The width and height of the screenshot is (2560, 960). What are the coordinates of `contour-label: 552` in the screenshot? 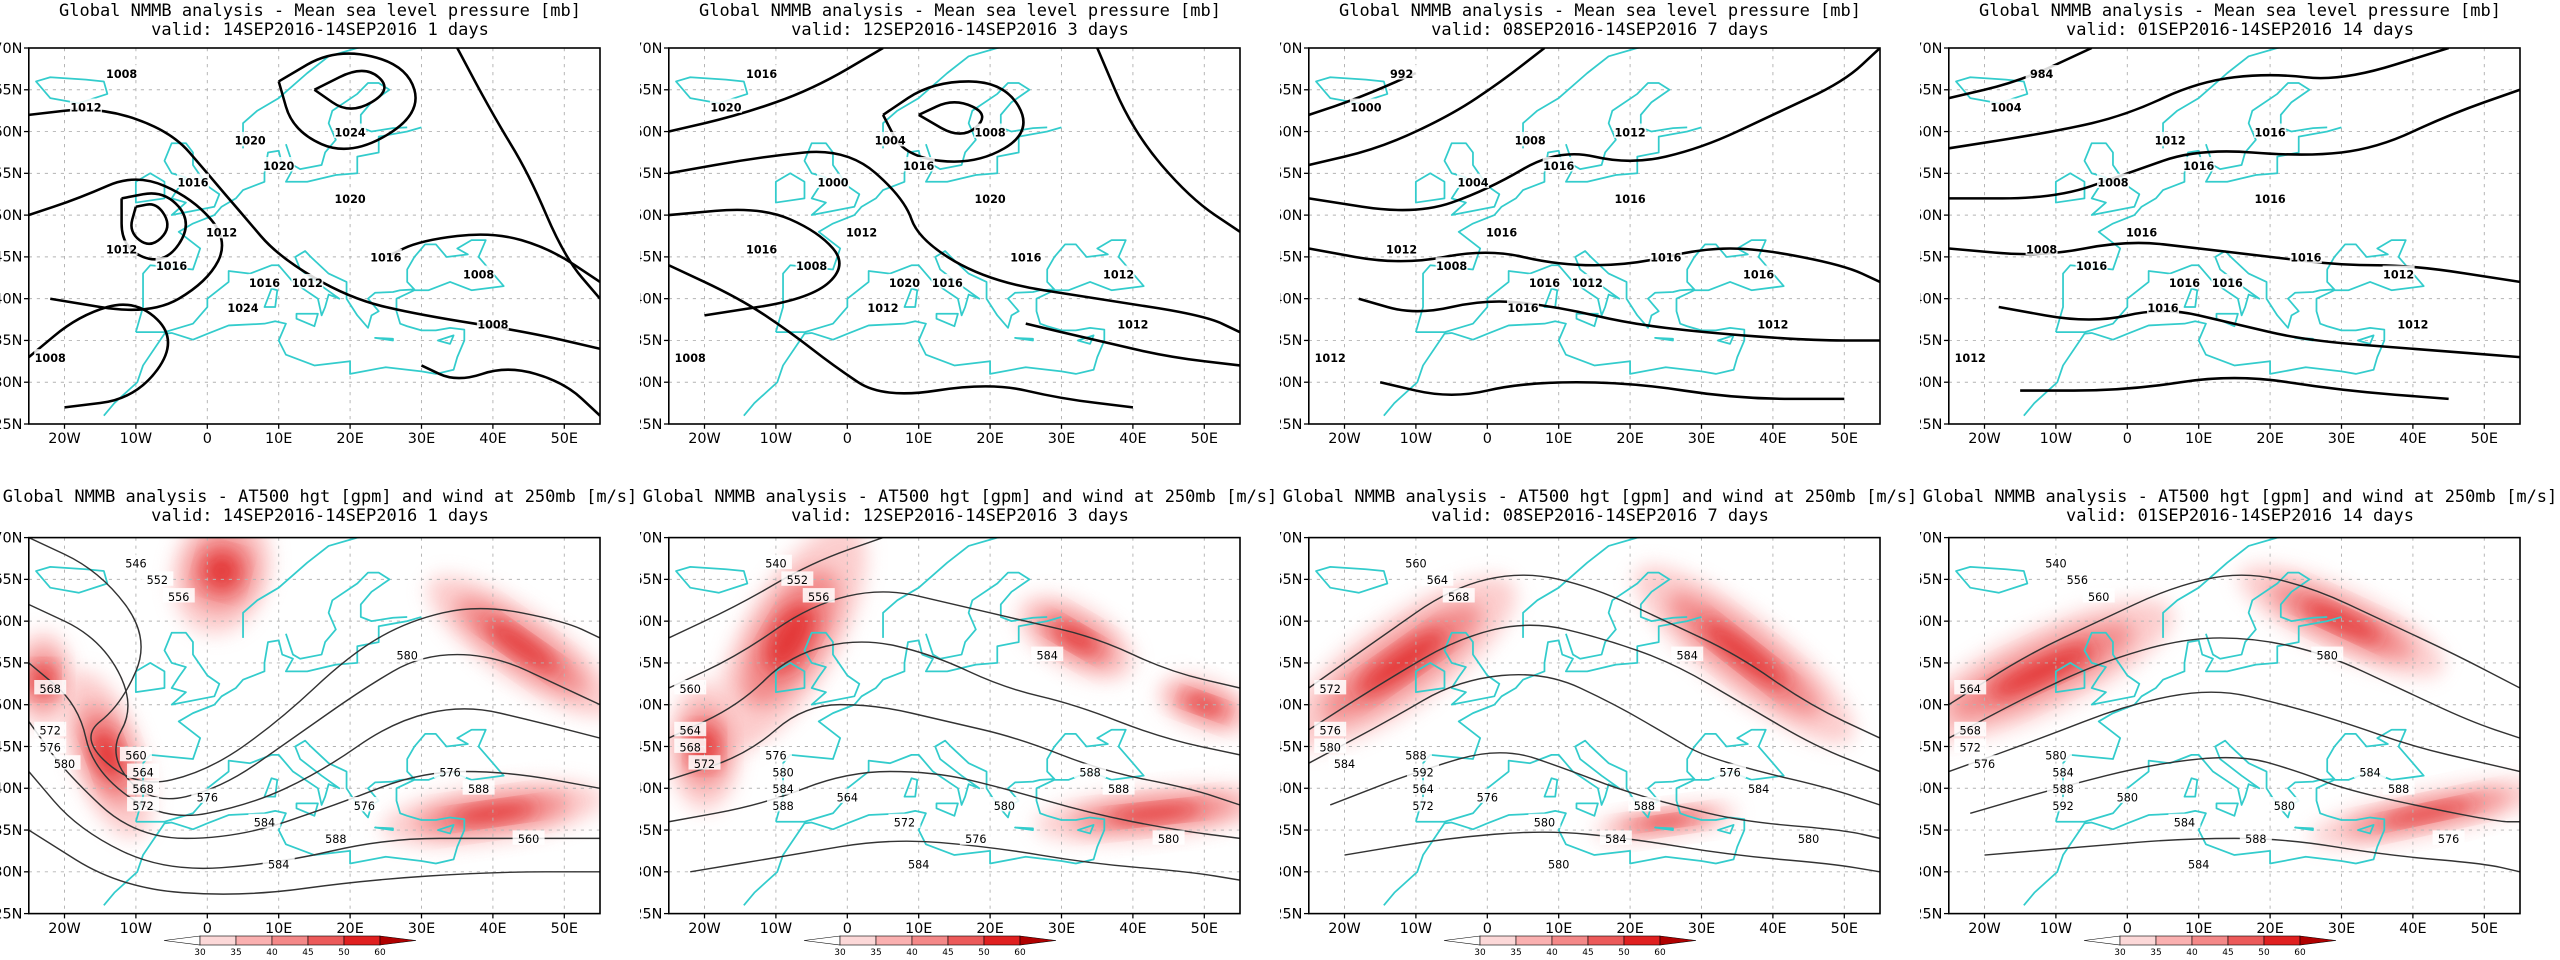 It's located at (157, 580).